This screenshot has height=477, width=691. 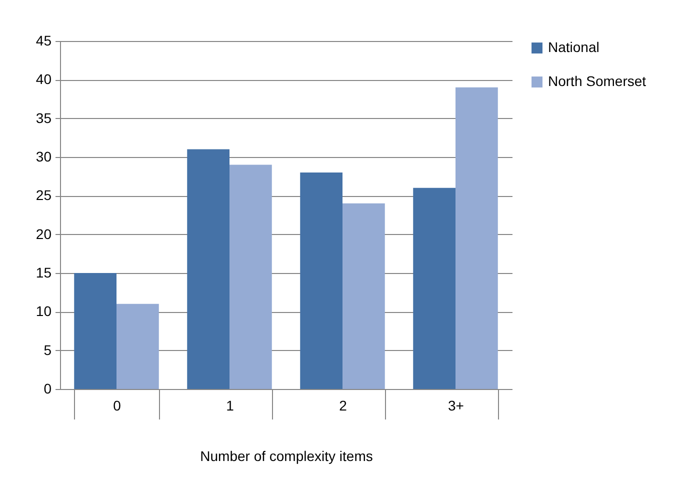 I want to click on x-tick-label: 0, so click(x=117, y=406).